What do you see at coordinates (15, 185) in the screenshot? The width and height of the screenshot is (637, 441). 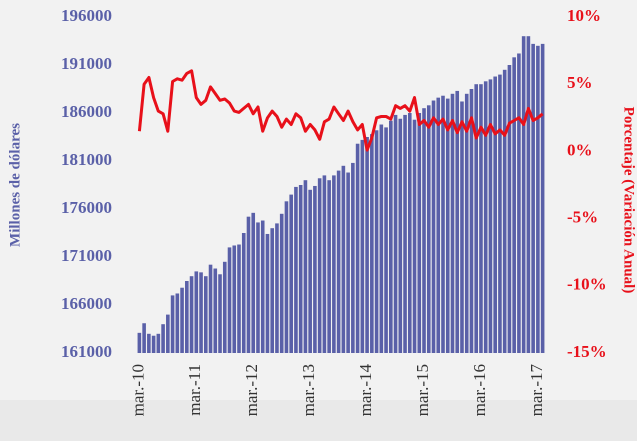 I see `y-axis-label: Millones de dólares` at bounding box center [15, 185].